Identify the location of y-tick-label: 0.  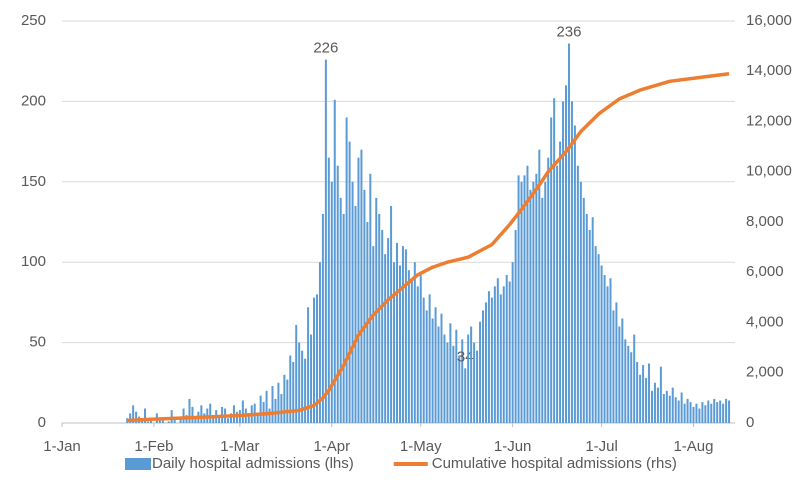
(42, 422).